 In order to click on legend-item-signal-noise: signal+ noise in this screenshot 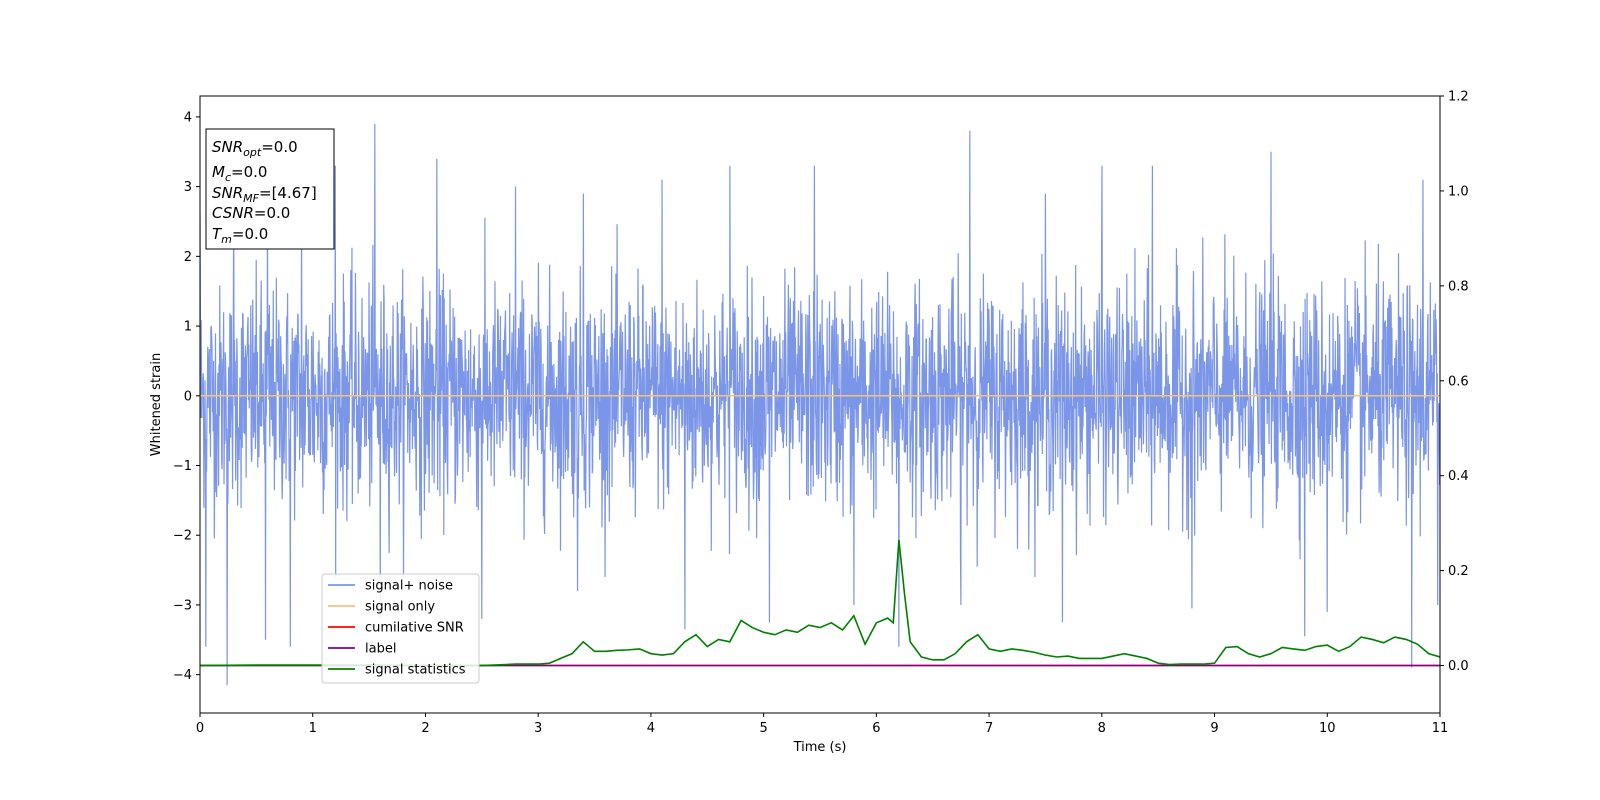, I will do `click(390, 586)`.